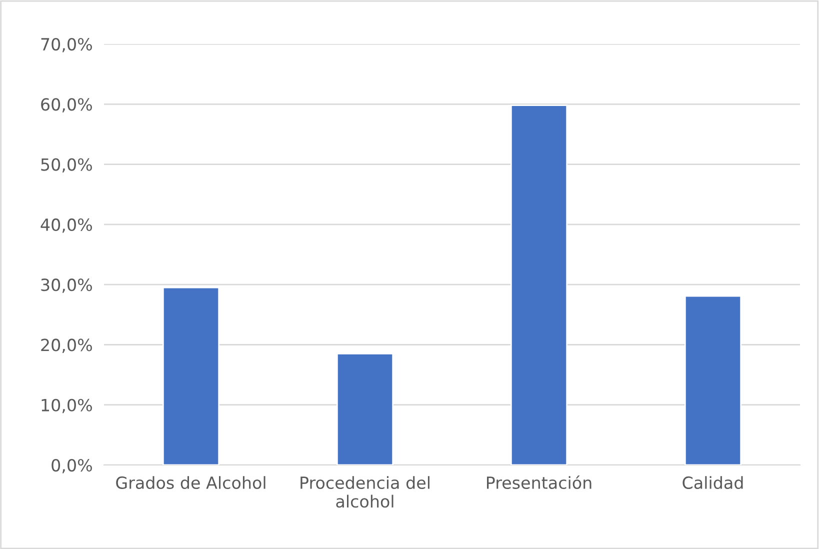 This screenshot has height=549, width=838. I want to click on x-tick-label: Presentación, so click(539, 482).